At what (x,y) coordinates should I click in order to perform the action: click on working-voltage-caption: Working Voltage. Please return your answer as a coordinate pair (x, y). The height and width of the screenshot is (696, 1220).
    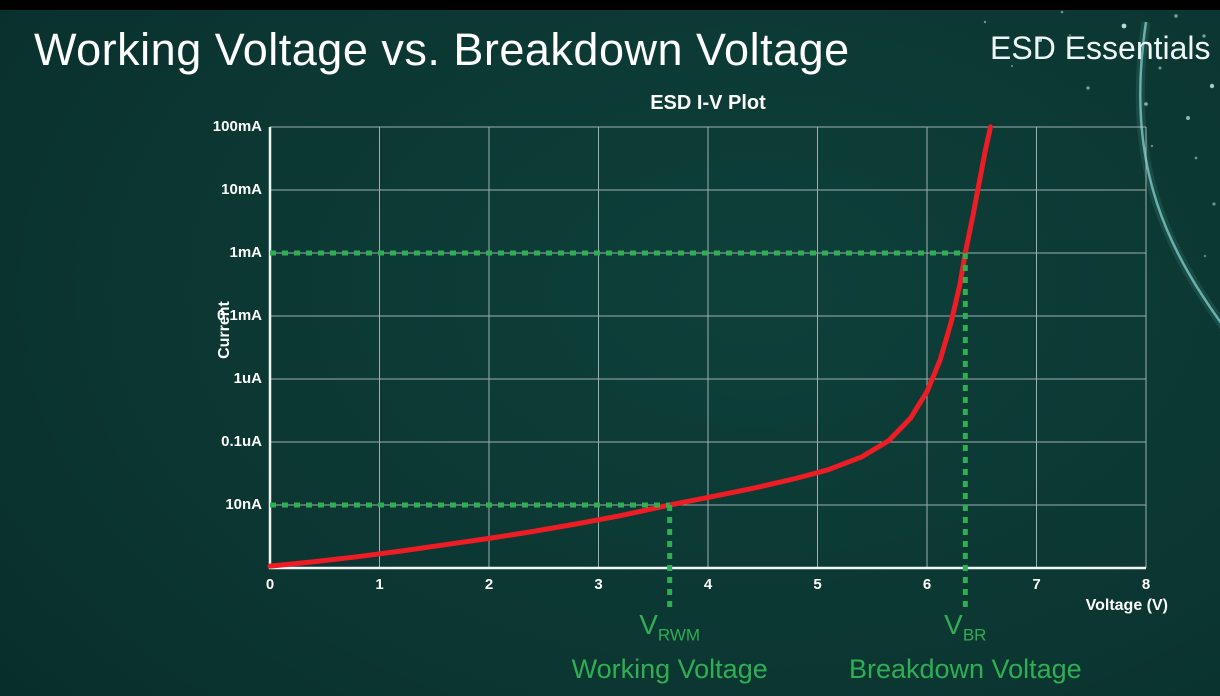
    Looking at the image, I should click on (669, 668).